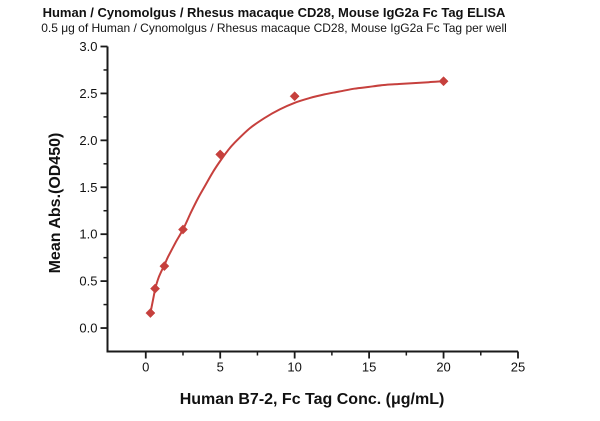  I want to click on y-tick-label: 0.5, so click(88, 281).